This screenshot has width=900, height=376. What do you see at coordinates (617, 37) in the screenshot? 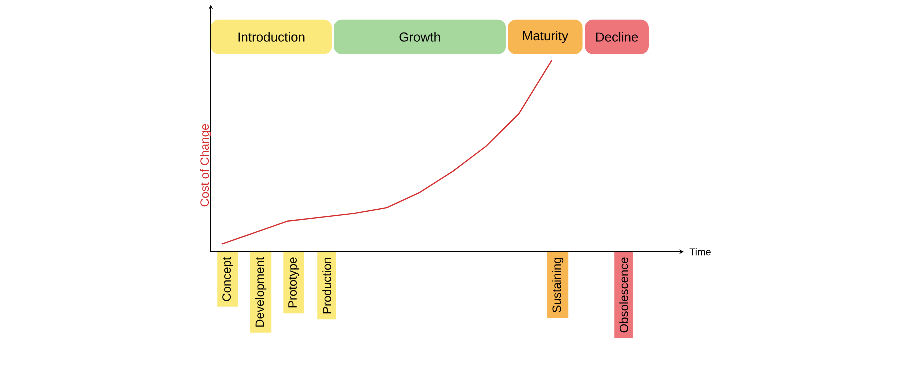
I see `text: Decline` at bounding box center [617, 37].